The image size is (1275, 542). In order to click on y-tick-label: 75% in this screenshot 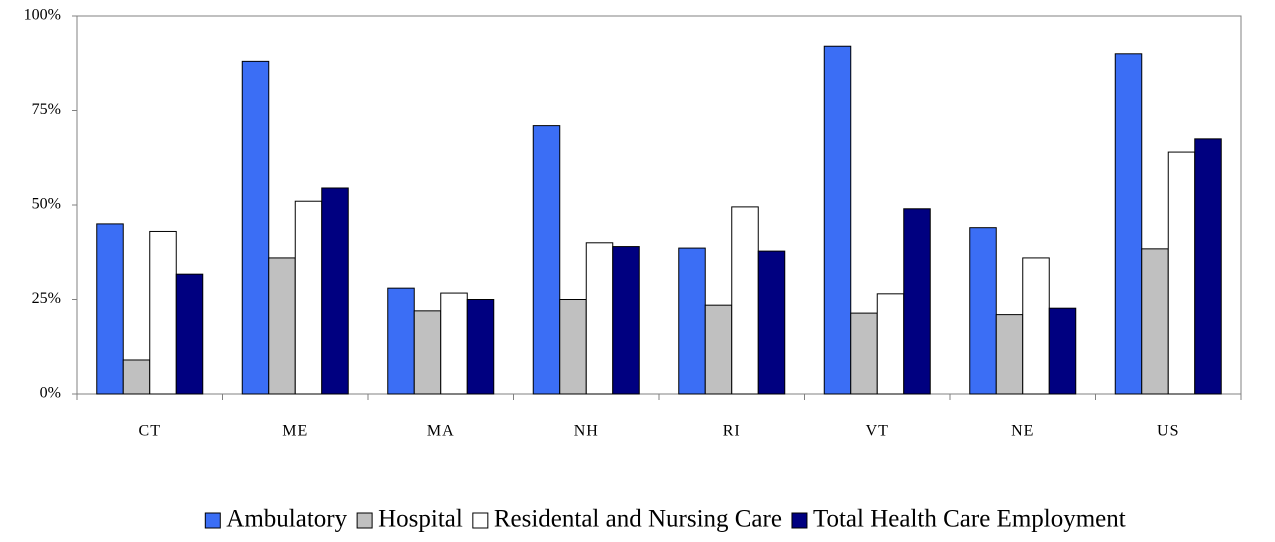, I will do `click(46, 109)`.